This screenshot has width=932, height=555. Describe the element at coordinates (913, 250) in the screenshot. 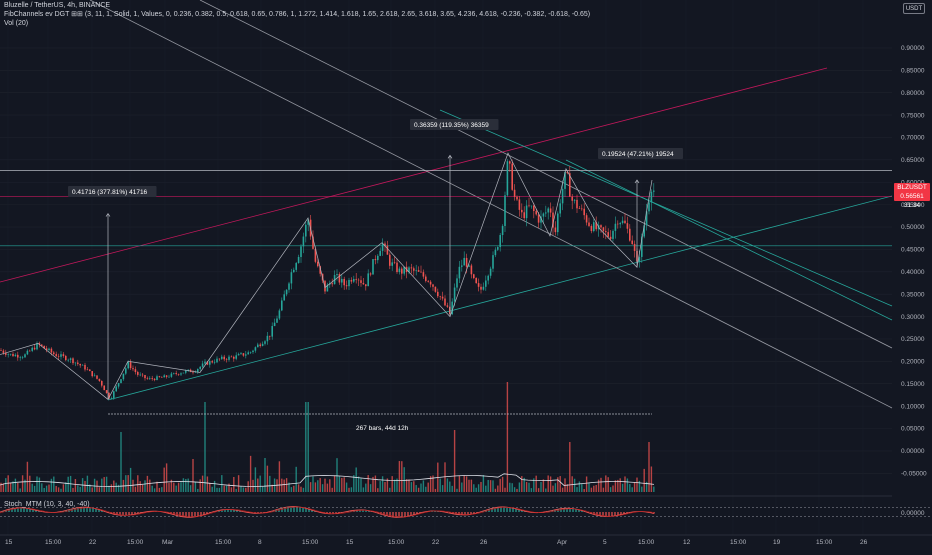

I see `price-tick-label: 0.45000` at that location.